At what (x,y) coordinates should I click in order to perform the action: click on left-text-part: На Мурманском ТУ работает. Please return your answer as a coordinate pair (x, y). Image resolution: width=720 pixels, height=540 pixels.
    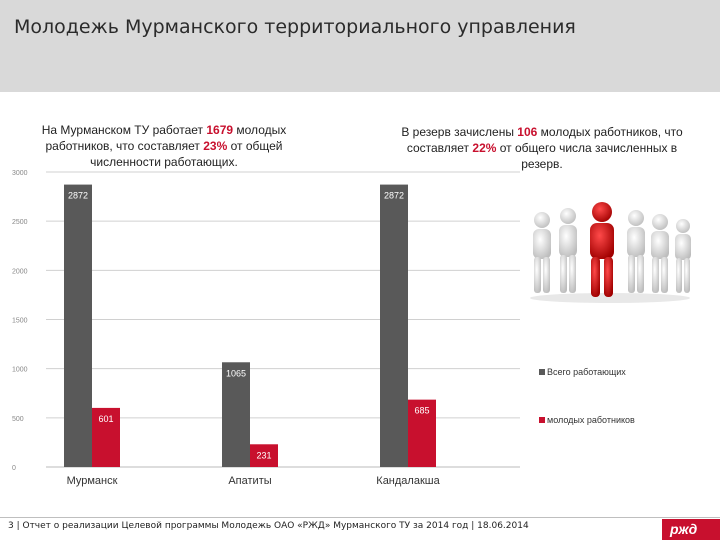
    Looking at the image, I should click on (124, 130).